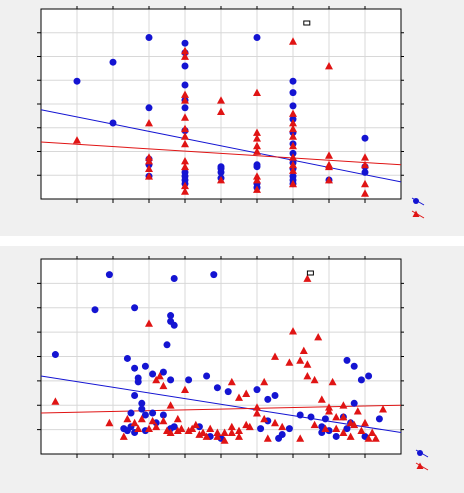  I want to click on top-trendline-triangle, so click(221, 153).